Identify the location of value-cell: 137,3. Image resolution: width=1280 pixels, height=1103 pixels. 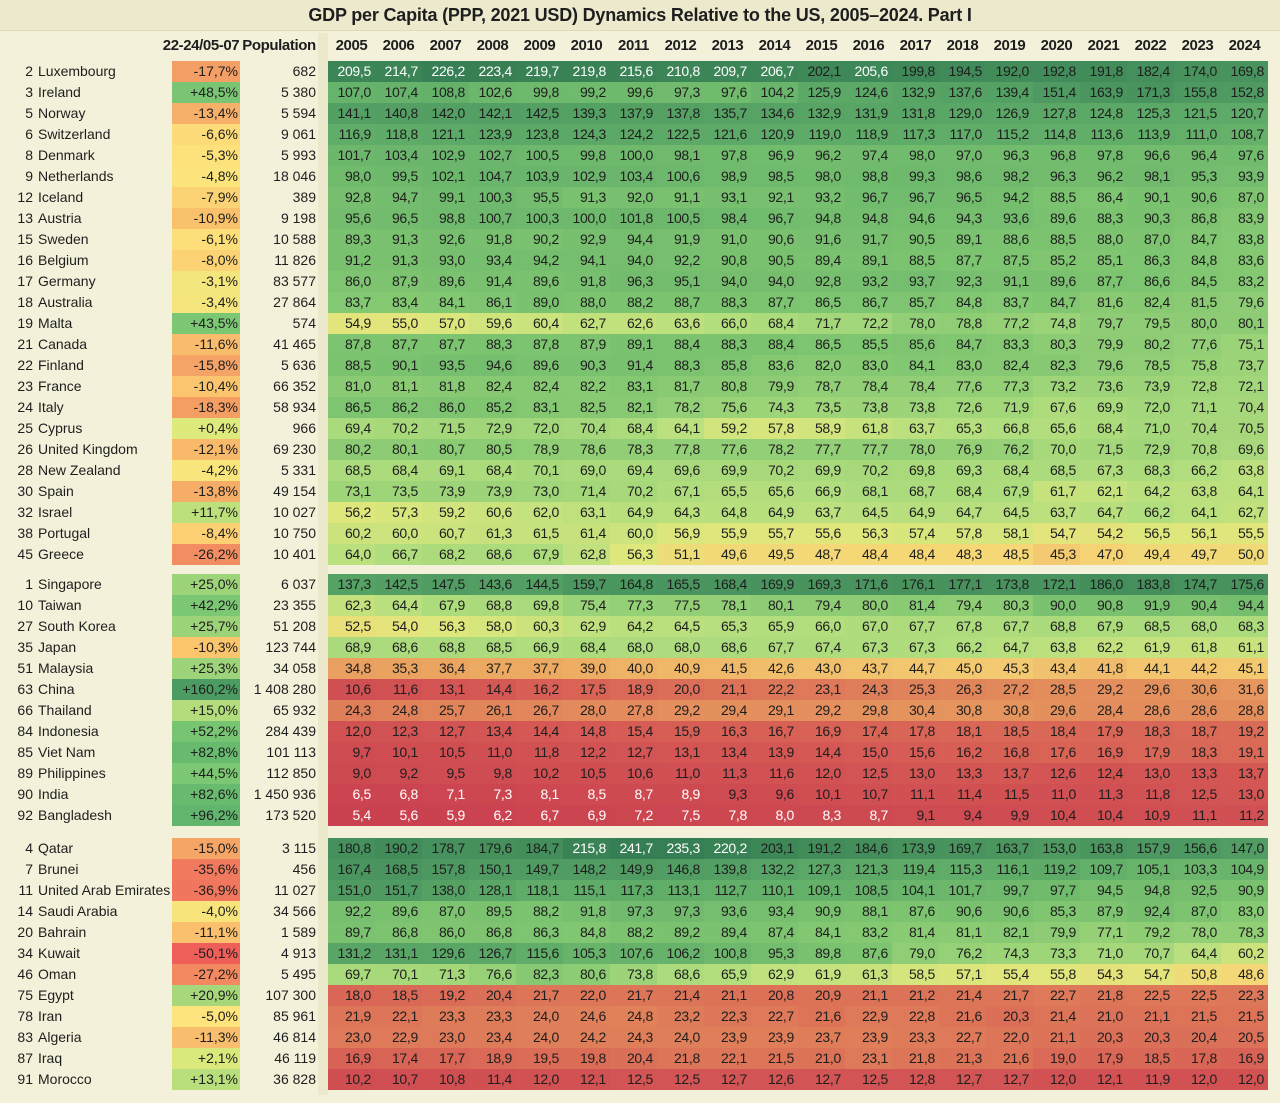
(351, 584).